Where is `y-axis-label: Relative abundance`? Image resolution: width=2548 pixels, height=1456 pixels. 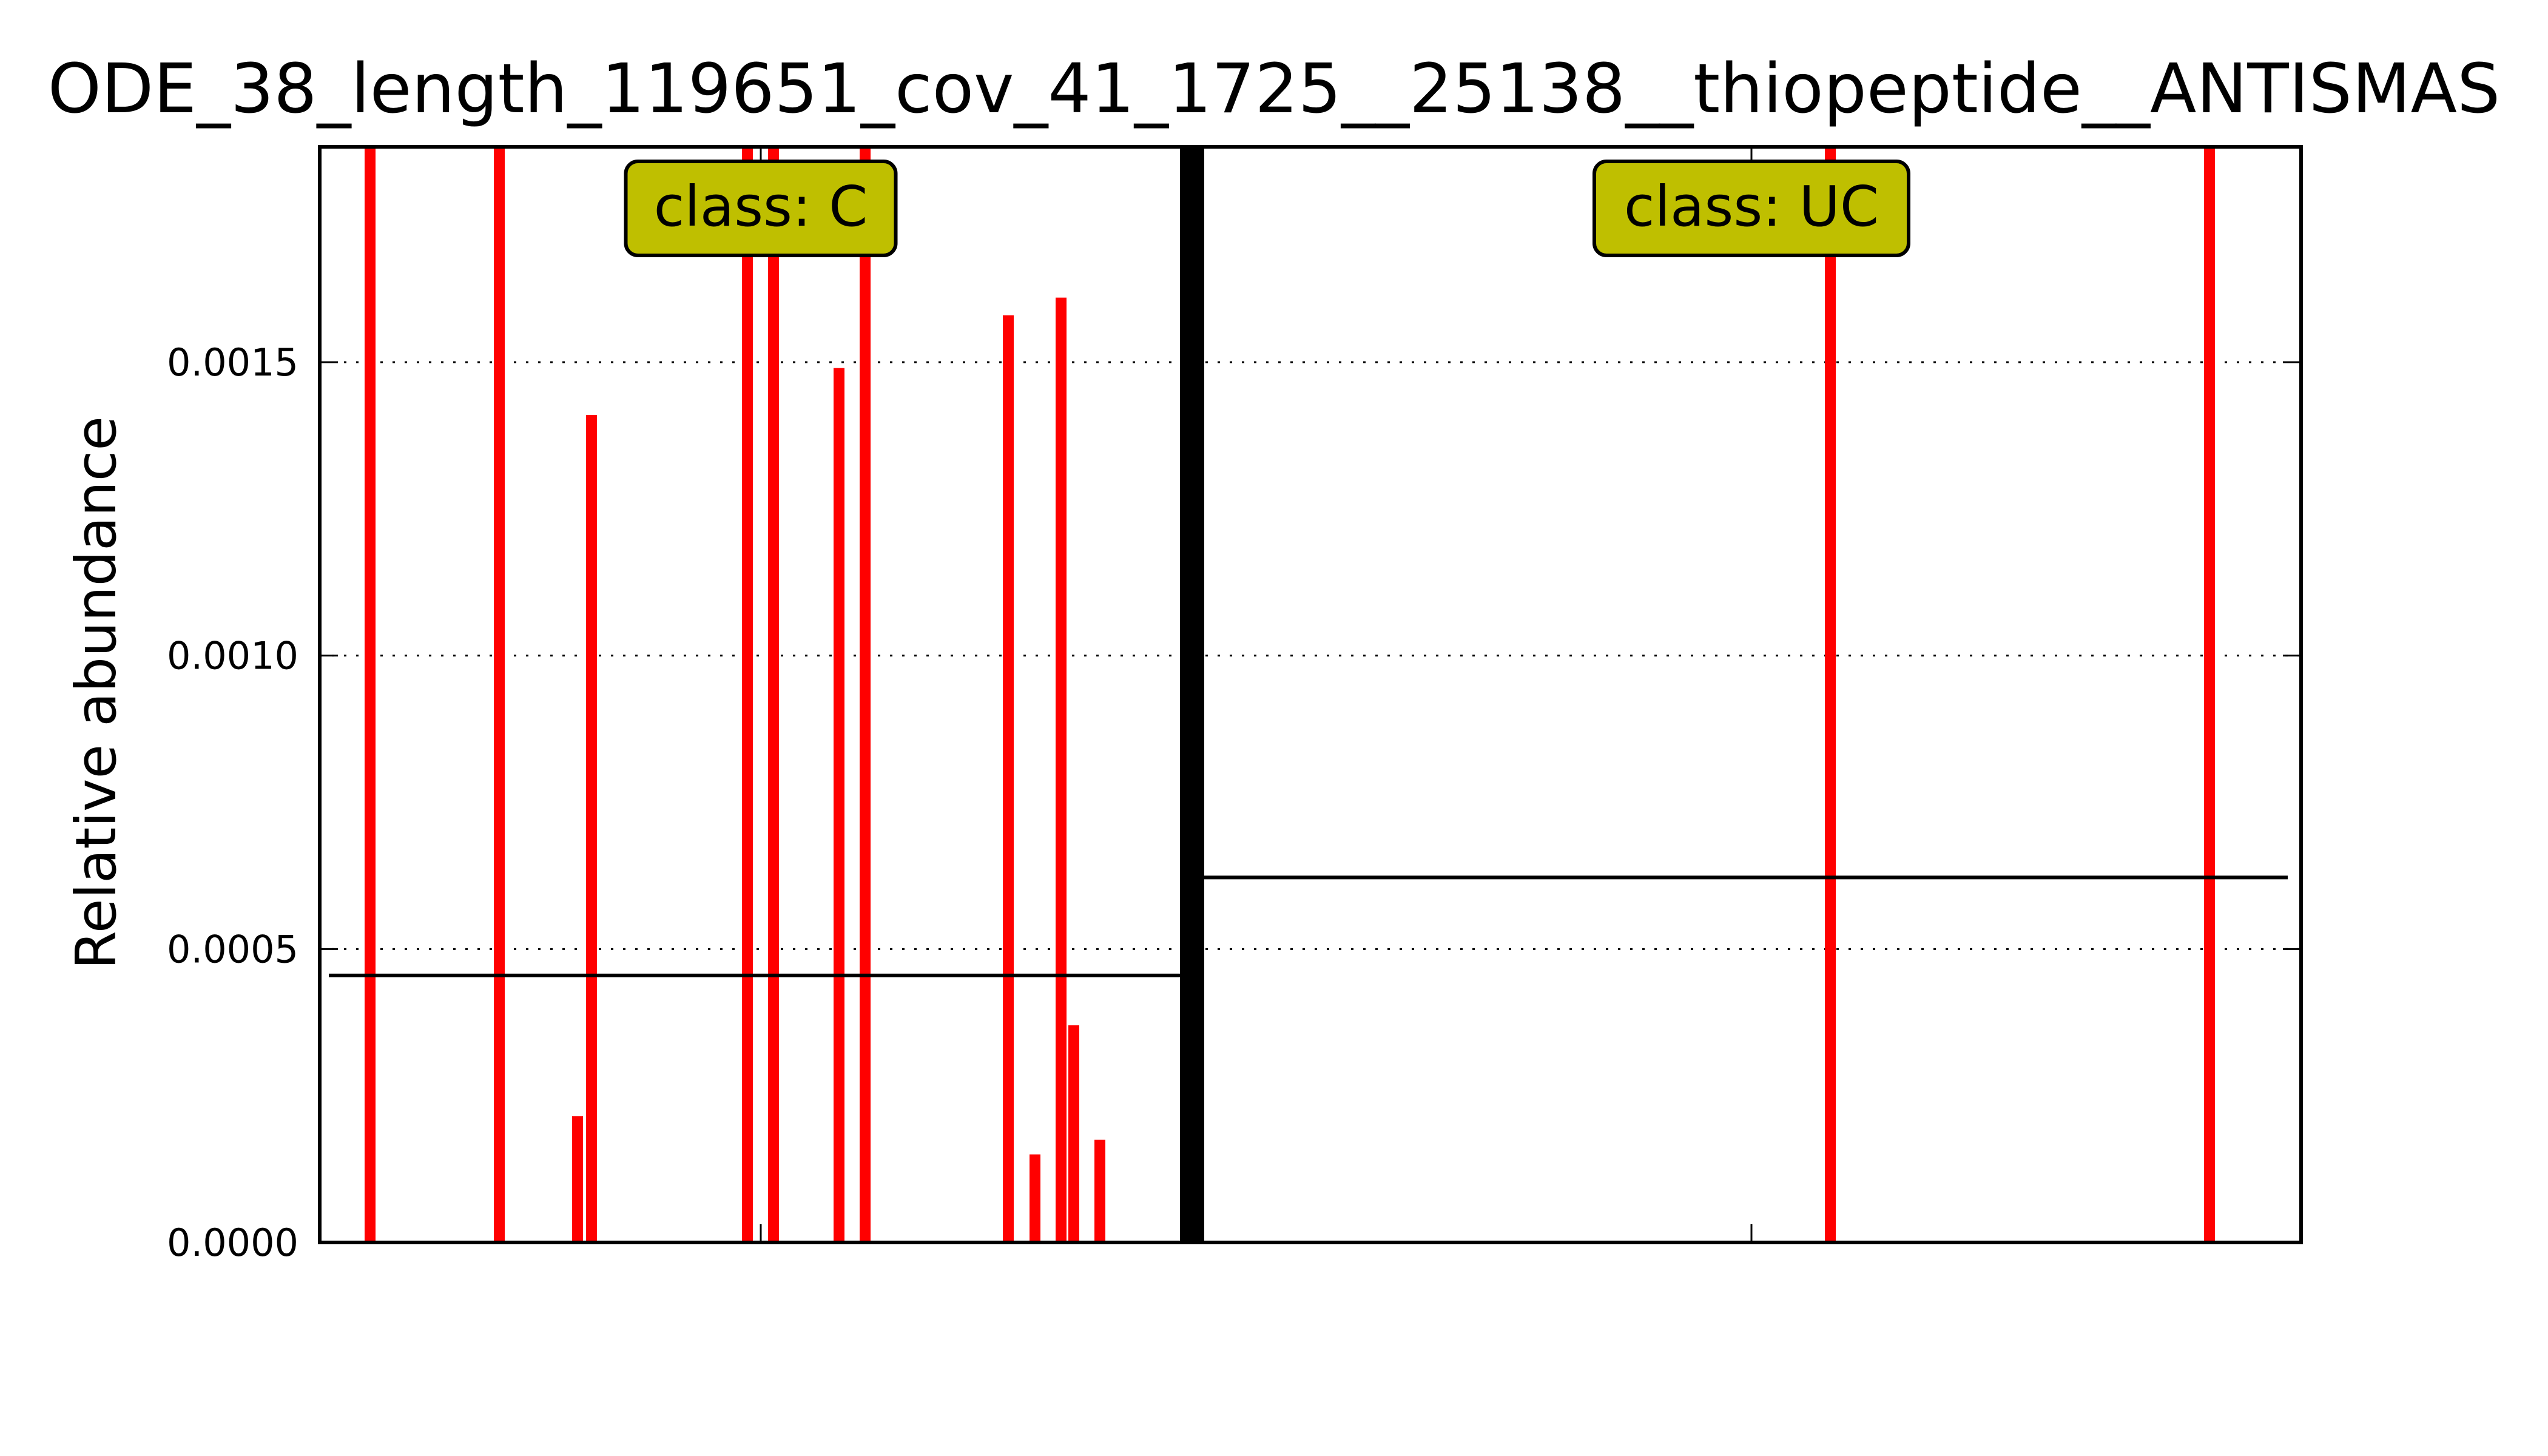
y-axis-label: Relative abundance is located at coordinates (96, 692).